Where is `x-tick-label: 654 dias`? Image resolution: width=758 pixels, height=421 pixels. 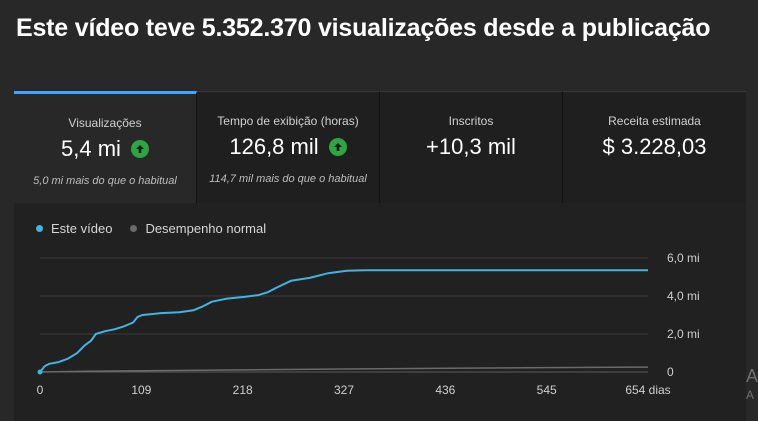
x-tick-label: 654 dias is located at coordinates (647, 390).